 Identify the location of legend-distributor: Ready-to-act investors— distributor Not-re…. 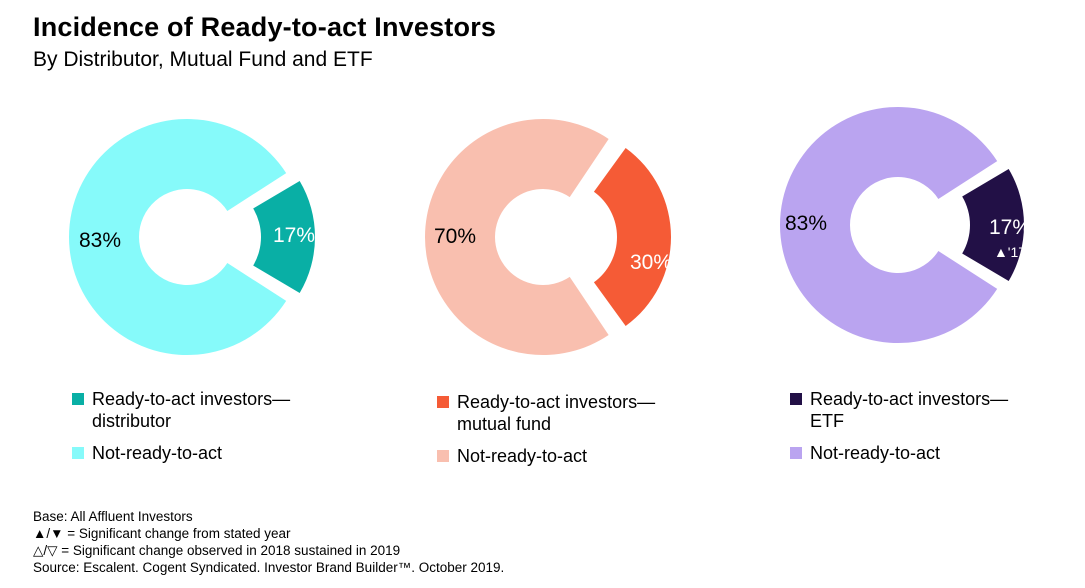
(181, 426).